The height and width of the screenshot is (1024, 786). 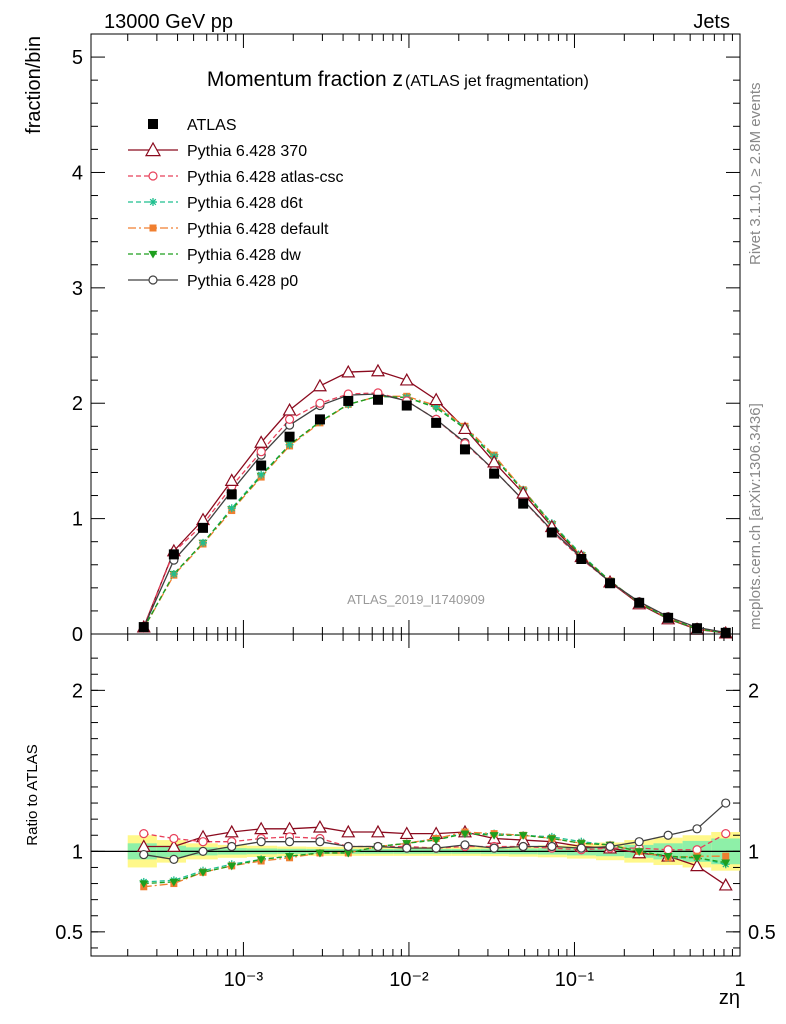 I want to click on legend-label: Pythia 6.428 dw, so click(x=244, y=255).